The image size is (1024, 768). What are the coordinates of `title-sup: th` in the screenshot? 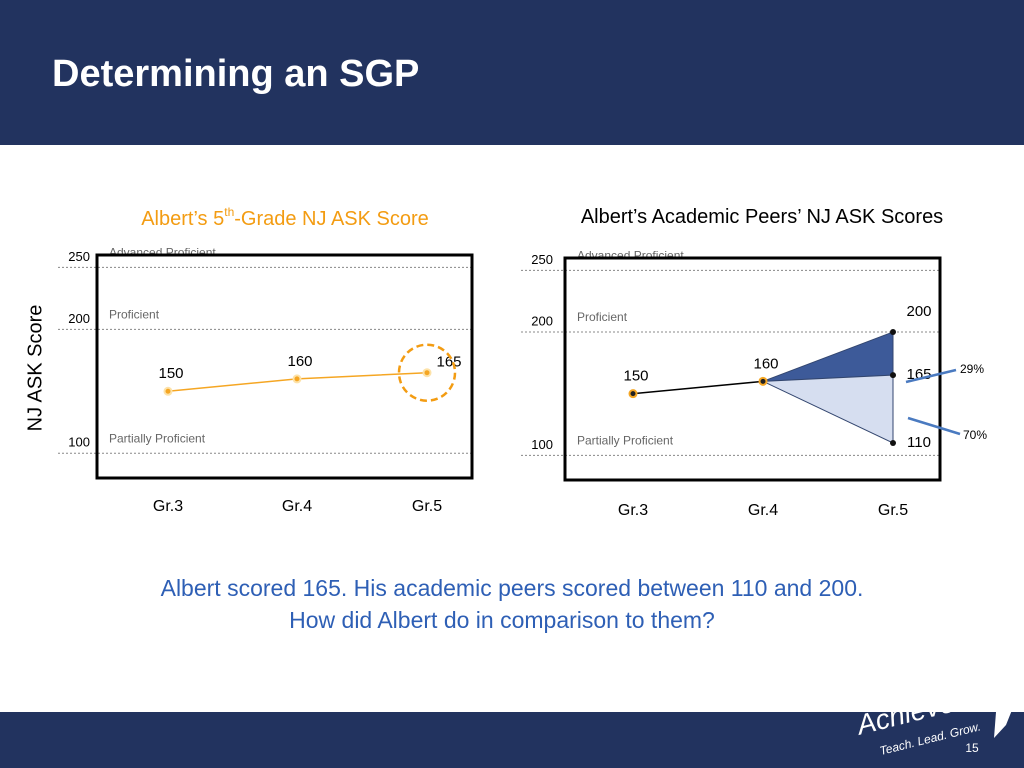 It's located at (229, 212).